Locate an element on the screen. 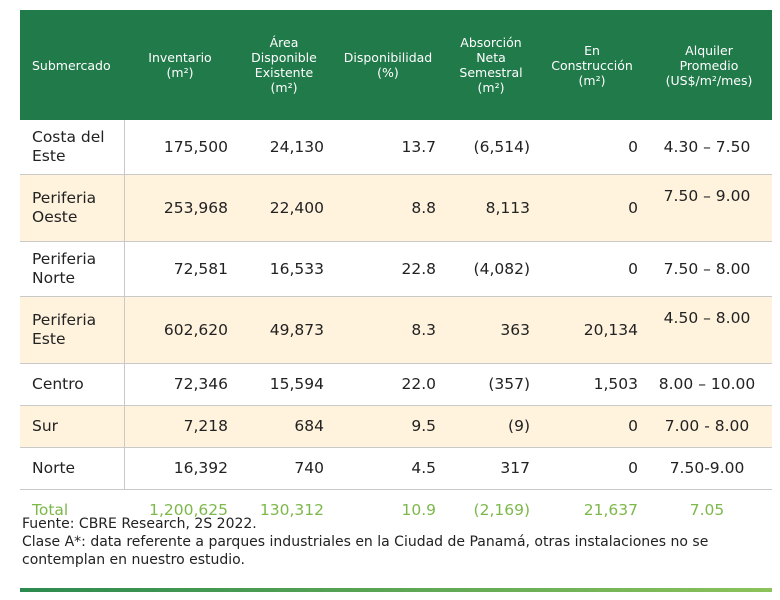 This screenshot has width=780, height=600. total-inventario: 1,200,625 is located at coordinates (188, 510).